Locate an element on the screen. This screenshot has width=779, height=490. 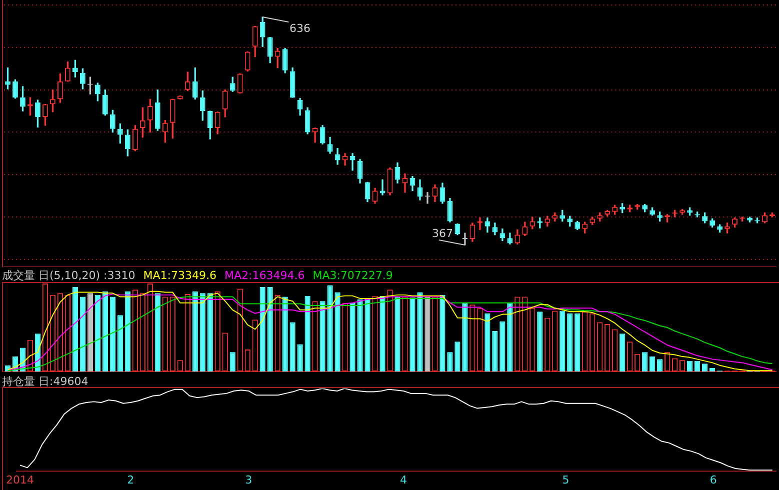
x-tick-label: 5 is located at coordinates (566, 479).